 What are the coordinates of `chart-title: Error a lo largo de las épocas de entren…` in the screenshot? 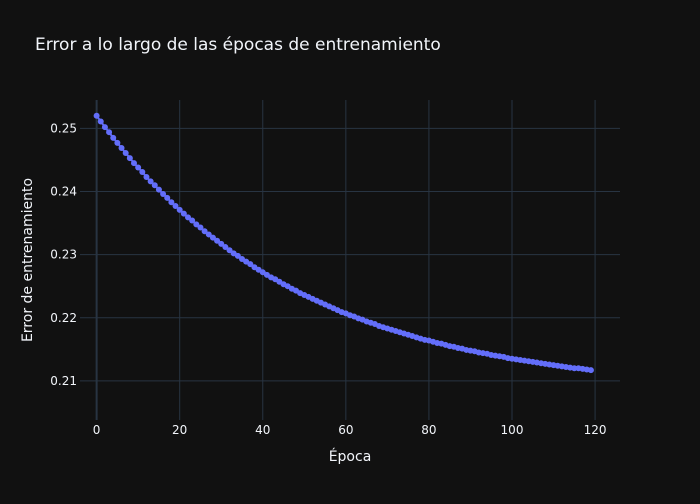 It's located at (238, 45).